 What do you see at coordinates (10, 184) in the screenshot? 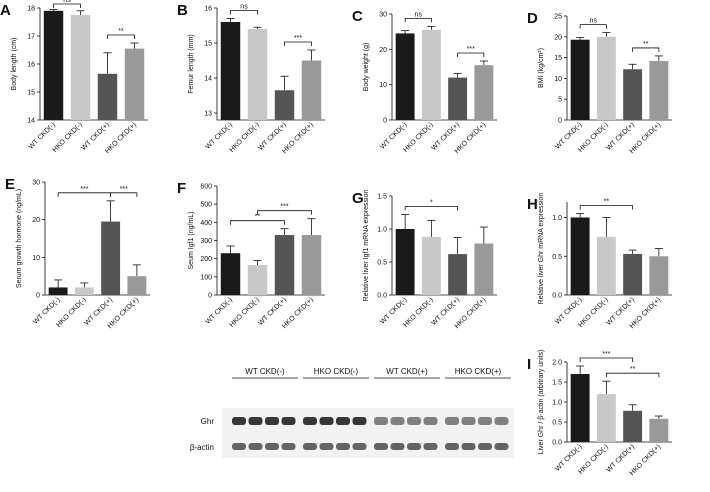
I see `panel-letter: E` at bounding box center [10, 184].